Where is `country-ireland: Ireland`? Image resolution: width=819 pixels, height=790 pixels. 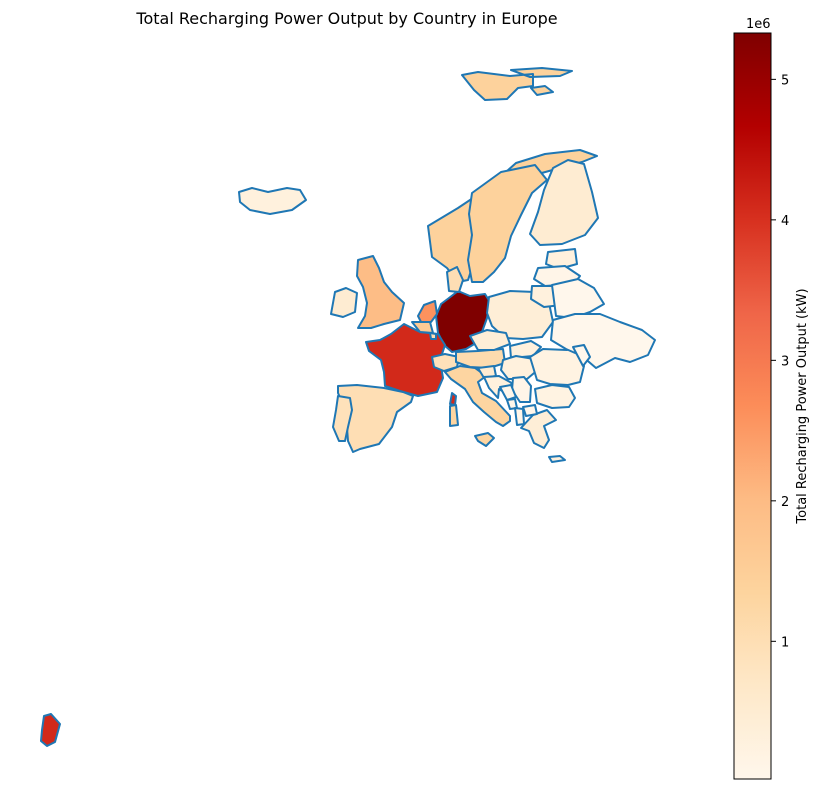 country-ireland: Ireland is located at coordinates (344, 302).